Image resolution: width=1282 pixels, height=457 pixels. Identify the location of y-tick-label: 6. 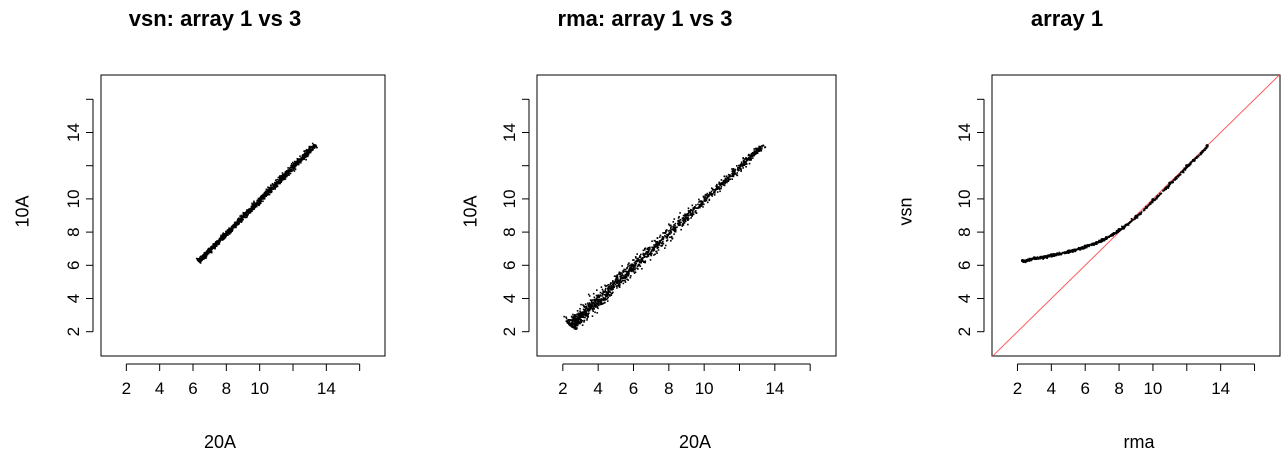
(509, 265).